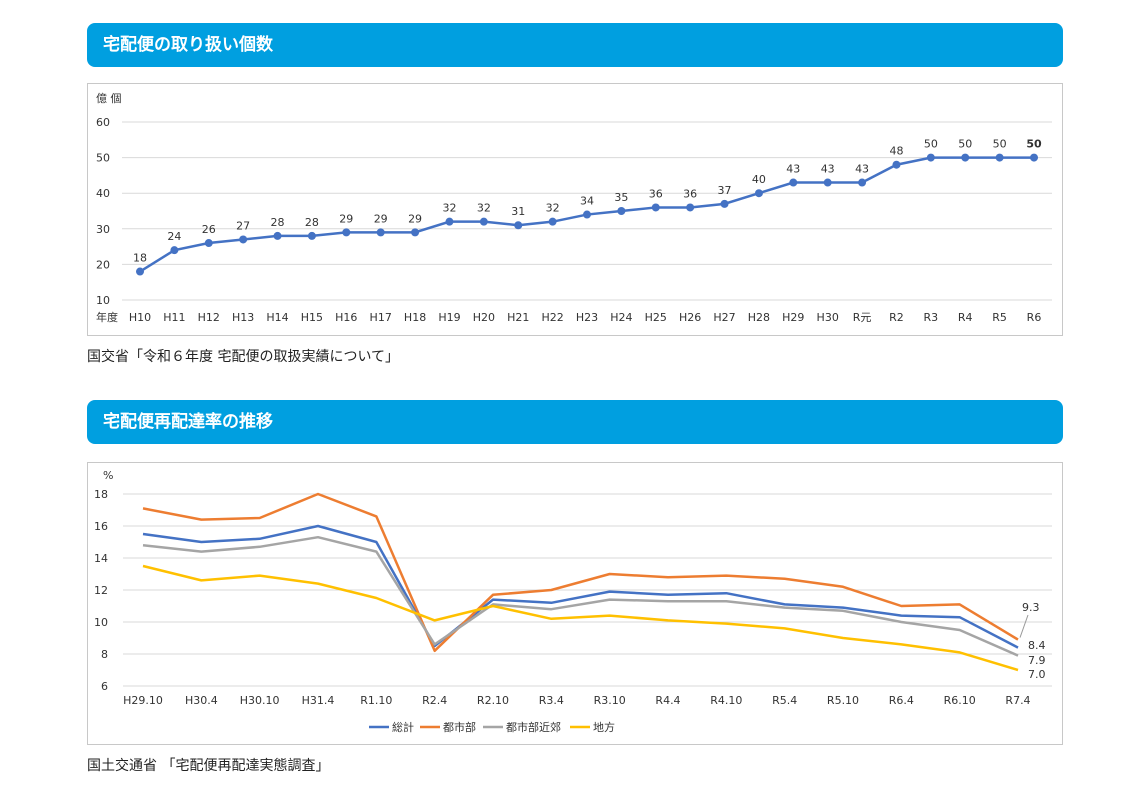 This screenshot has height=797, width=1136. Describe the element at coordinates (1037, 645) in the screenshot. I see `end-value-label: 8.4` at that location.